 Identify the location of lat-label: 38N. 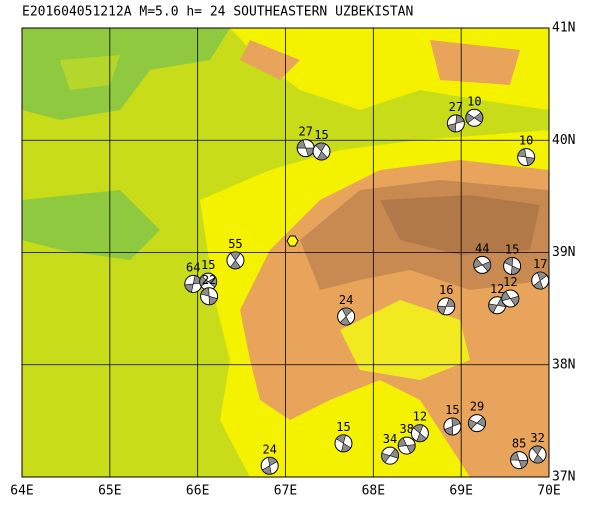
(563, 364).